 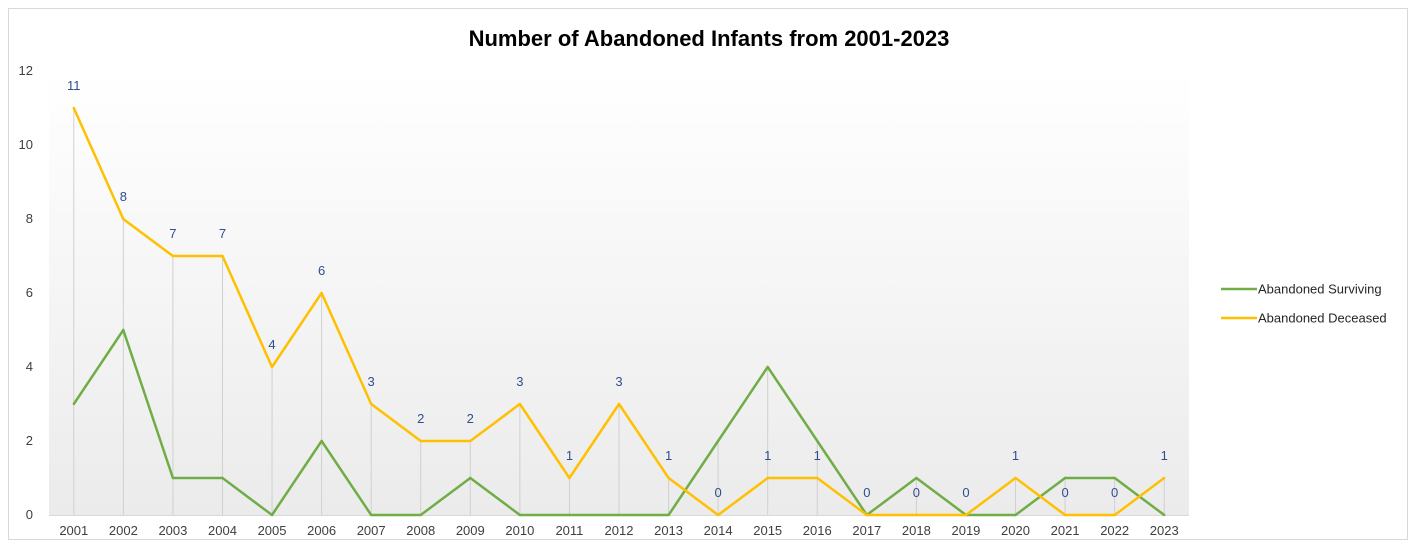 What do you see at coordinates (29, 440) in the screenshot?
I see `y-tick-label: 2` at bounding box center [29, 440].